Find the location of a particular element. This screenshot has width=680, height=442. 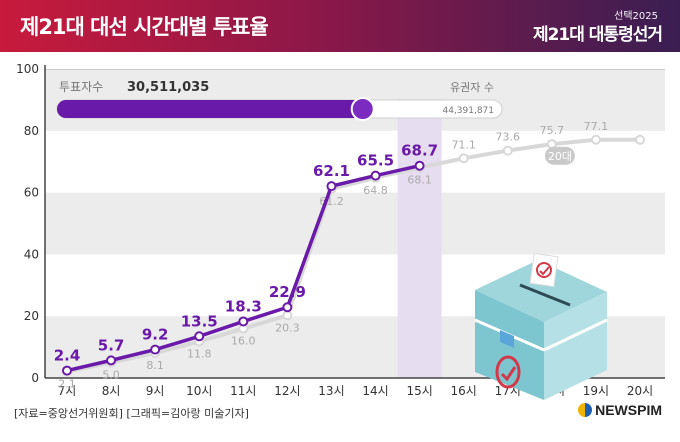

x-tick-label: 19시 is located at coordinates (596, 391).